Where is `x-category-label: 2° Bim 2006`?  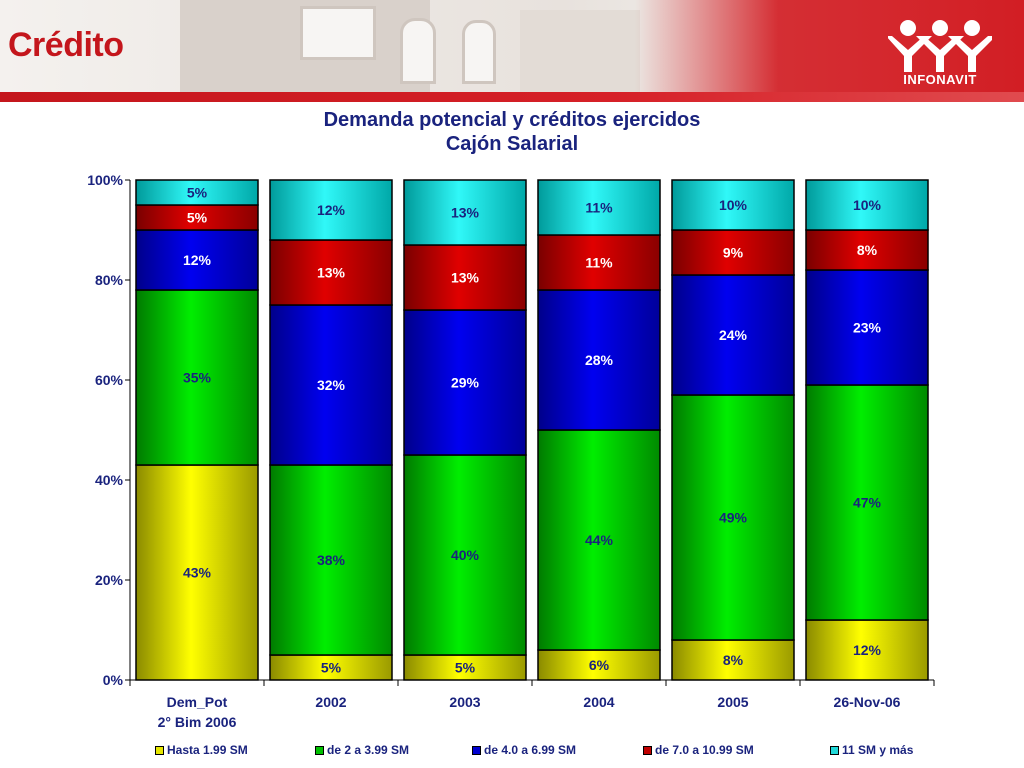
x-category-label: 2° Bim 2006 is located at coordinates (197, 722).